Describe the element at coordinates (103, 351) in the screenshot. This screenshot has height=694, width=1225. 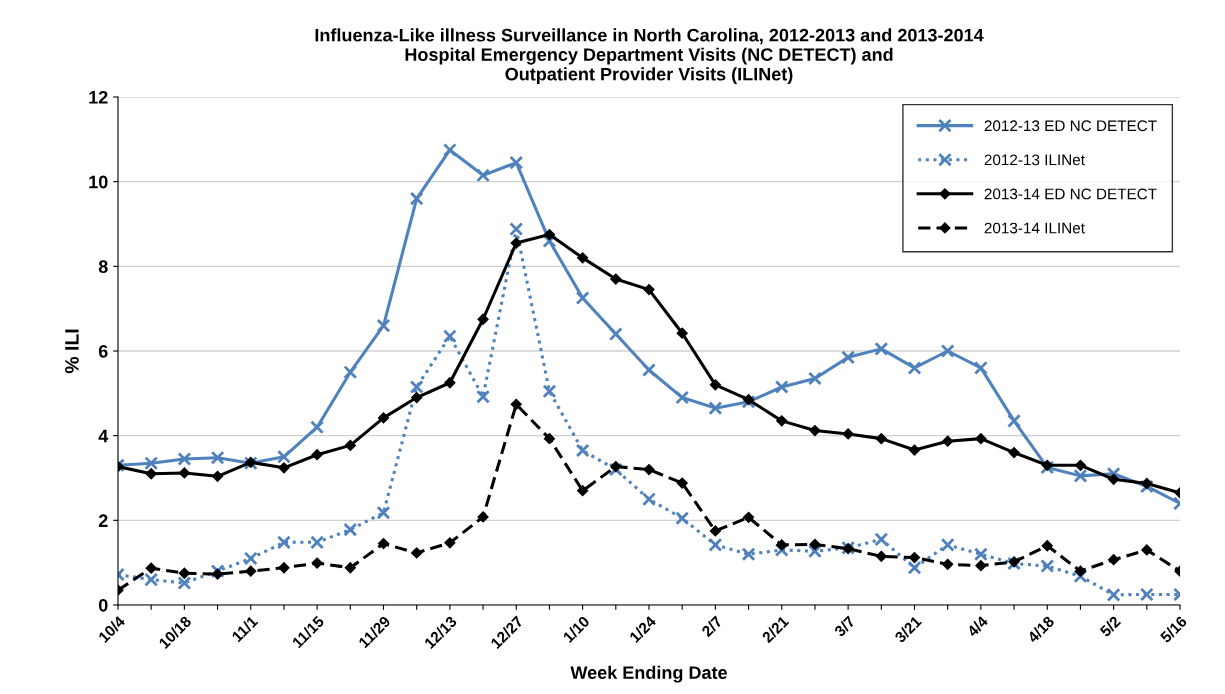
I see `y-tick-label: 6` at that location.